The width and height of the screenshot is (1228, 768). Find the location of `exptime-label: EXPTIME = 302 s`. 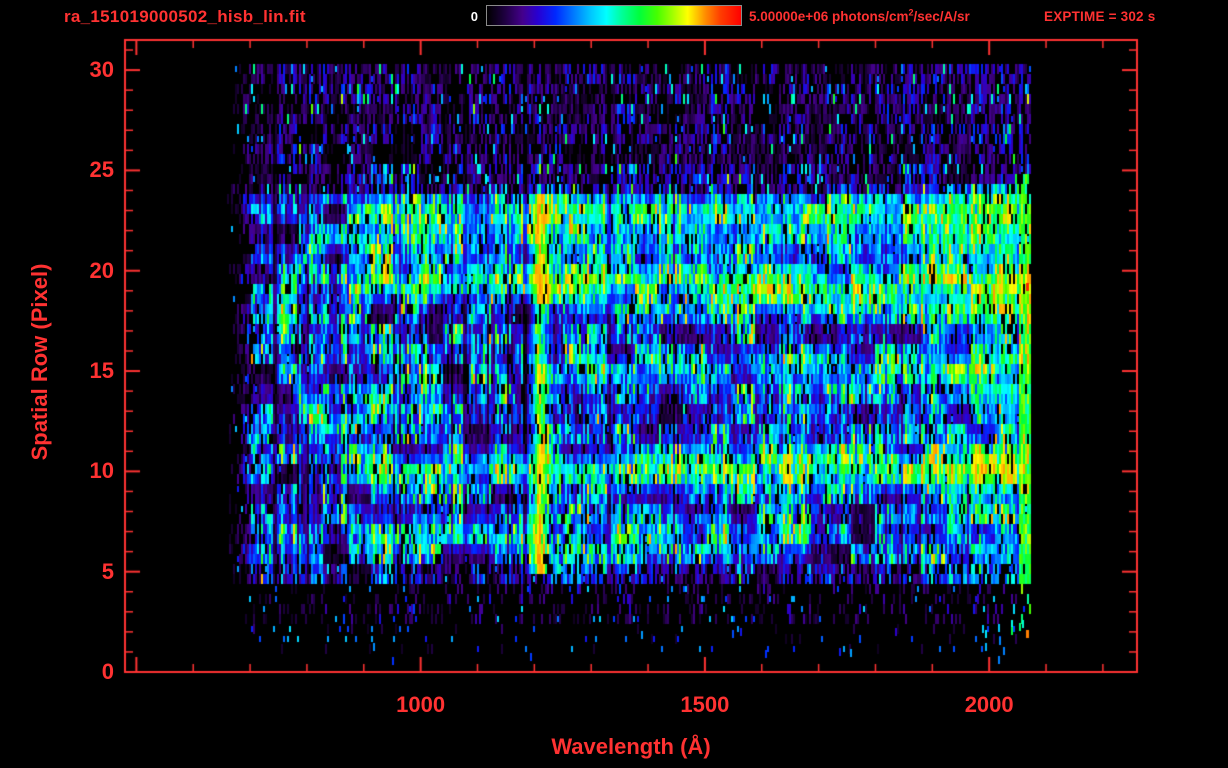

exptime-label: EXPTIME = 302 s is located at coordinates (1100, 16).